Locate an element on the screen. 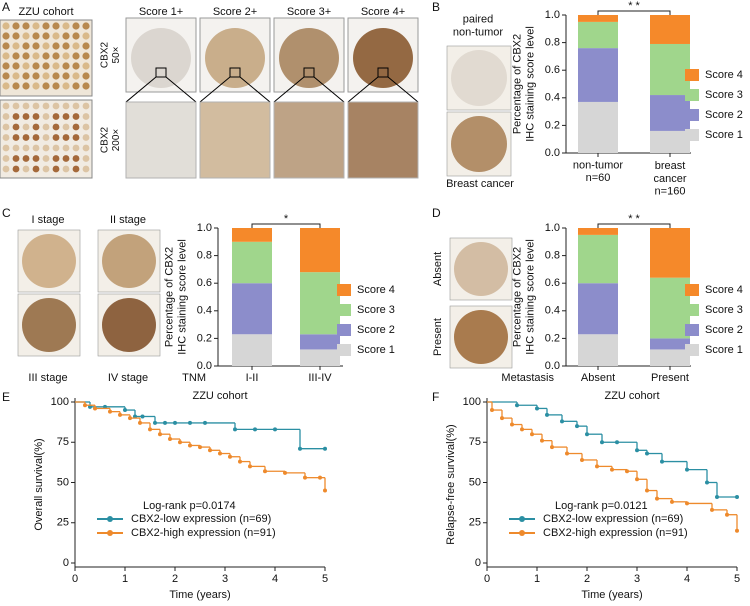 The image size is (750, 606). zoom-image is located at coordinates (235, 140).